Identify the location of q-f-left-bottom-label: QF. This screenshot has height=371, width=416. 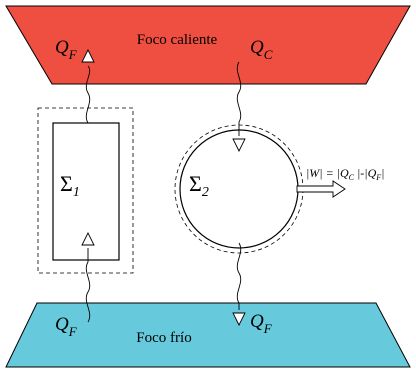
(66, 326).